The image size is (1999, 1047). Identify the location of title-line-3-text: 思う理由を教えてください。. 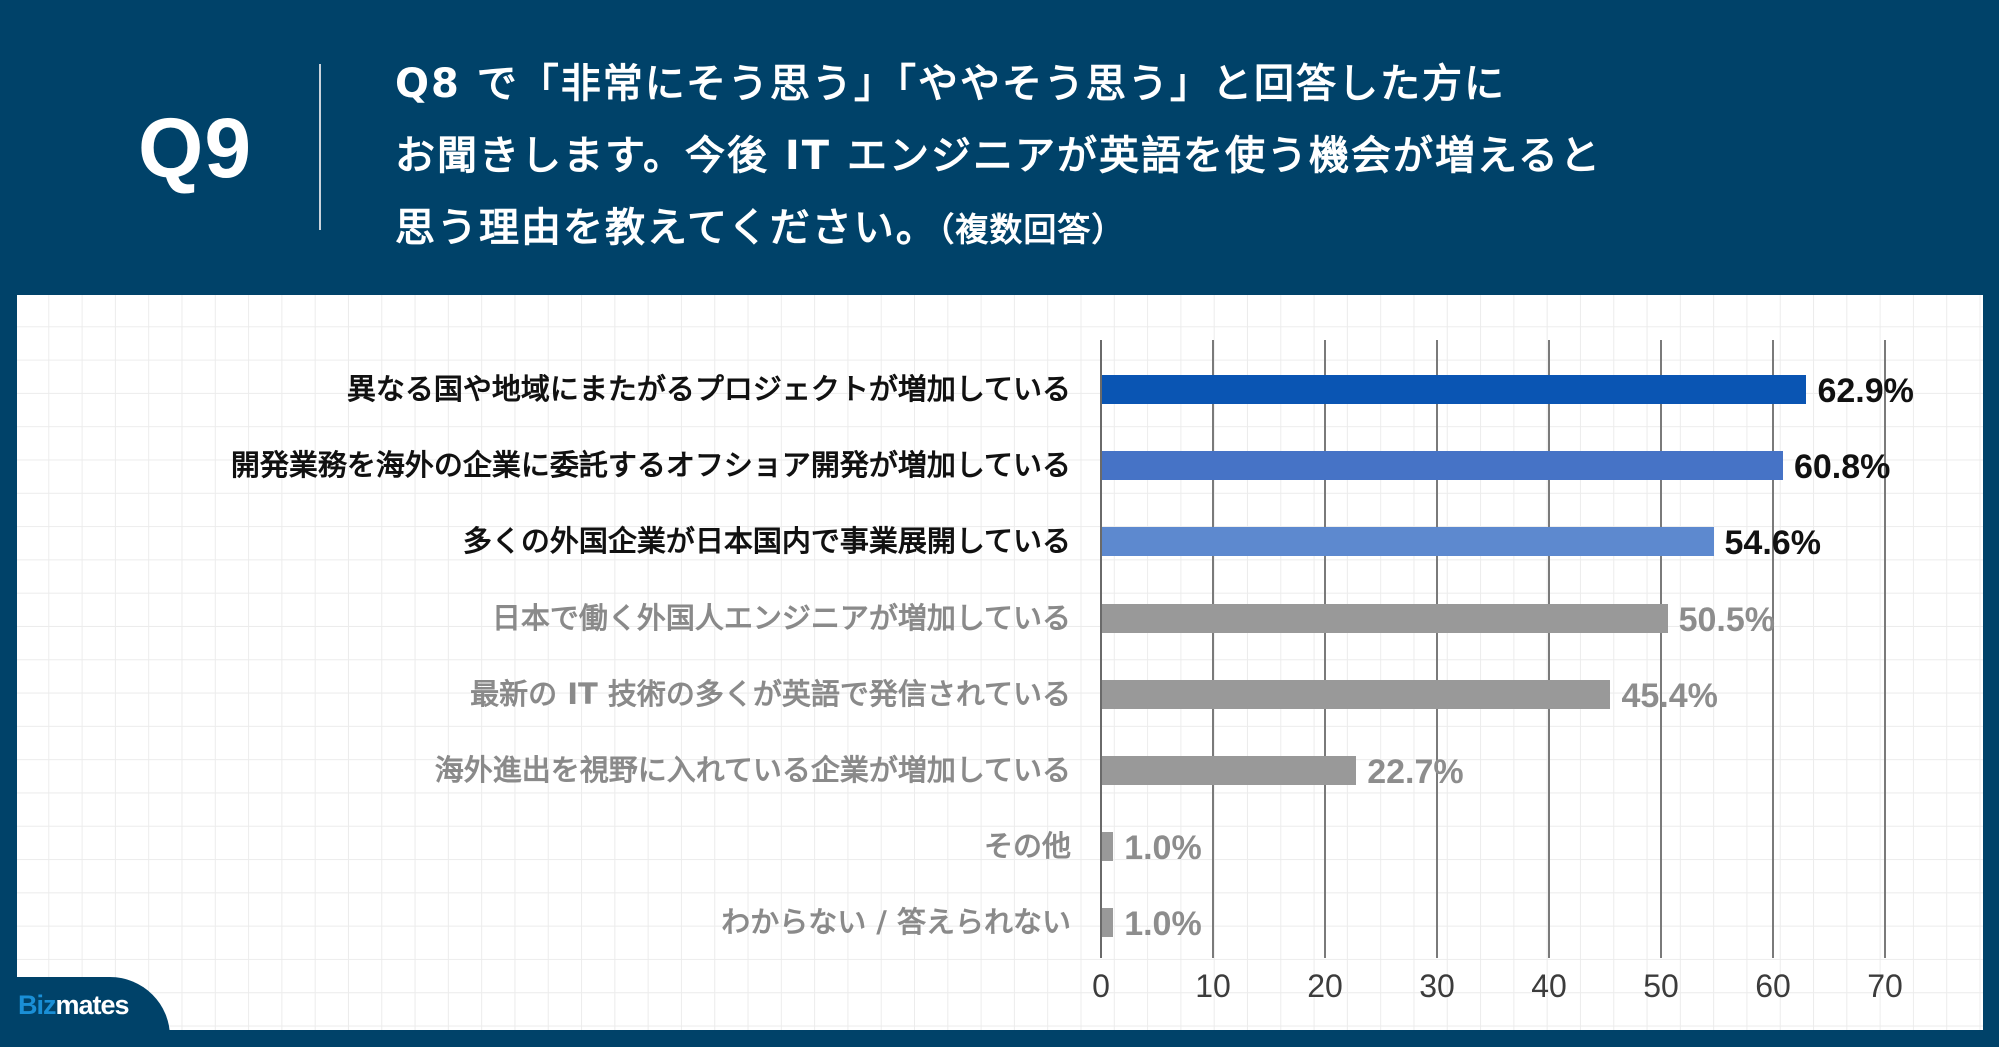
(666, 228).